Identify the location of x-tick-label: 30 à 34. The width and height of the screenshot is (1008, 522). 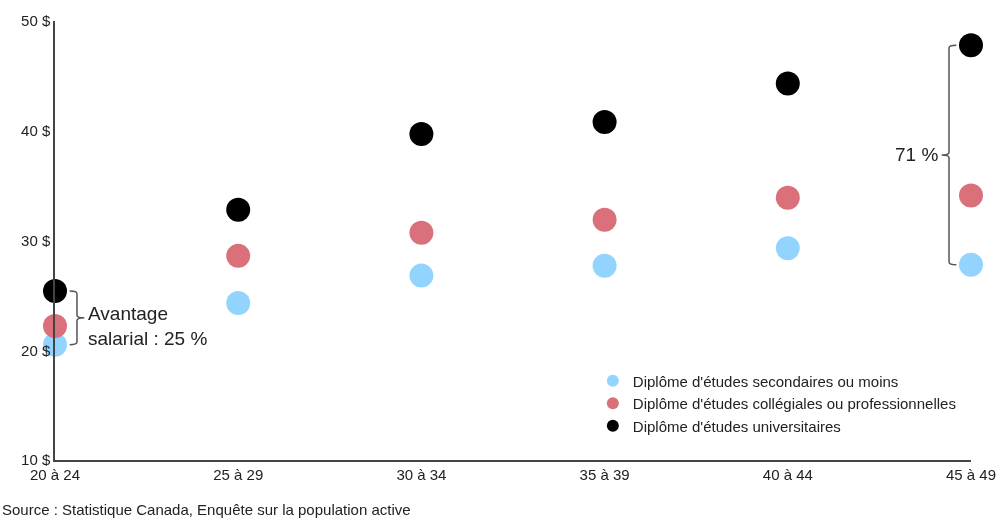
(421, 474).